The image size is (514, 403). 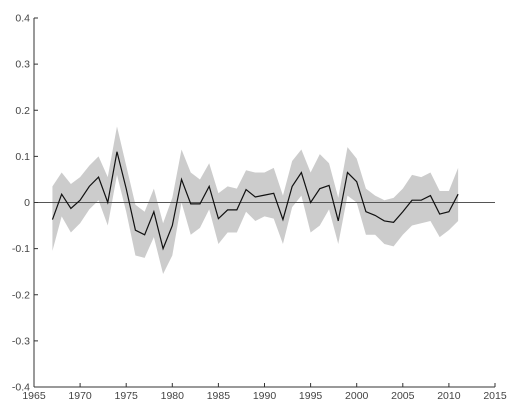 What do you see at coordinates (311, 396) in the screenshot?
I see `x-tick-label: 1995` at bounding box center [311, 396].